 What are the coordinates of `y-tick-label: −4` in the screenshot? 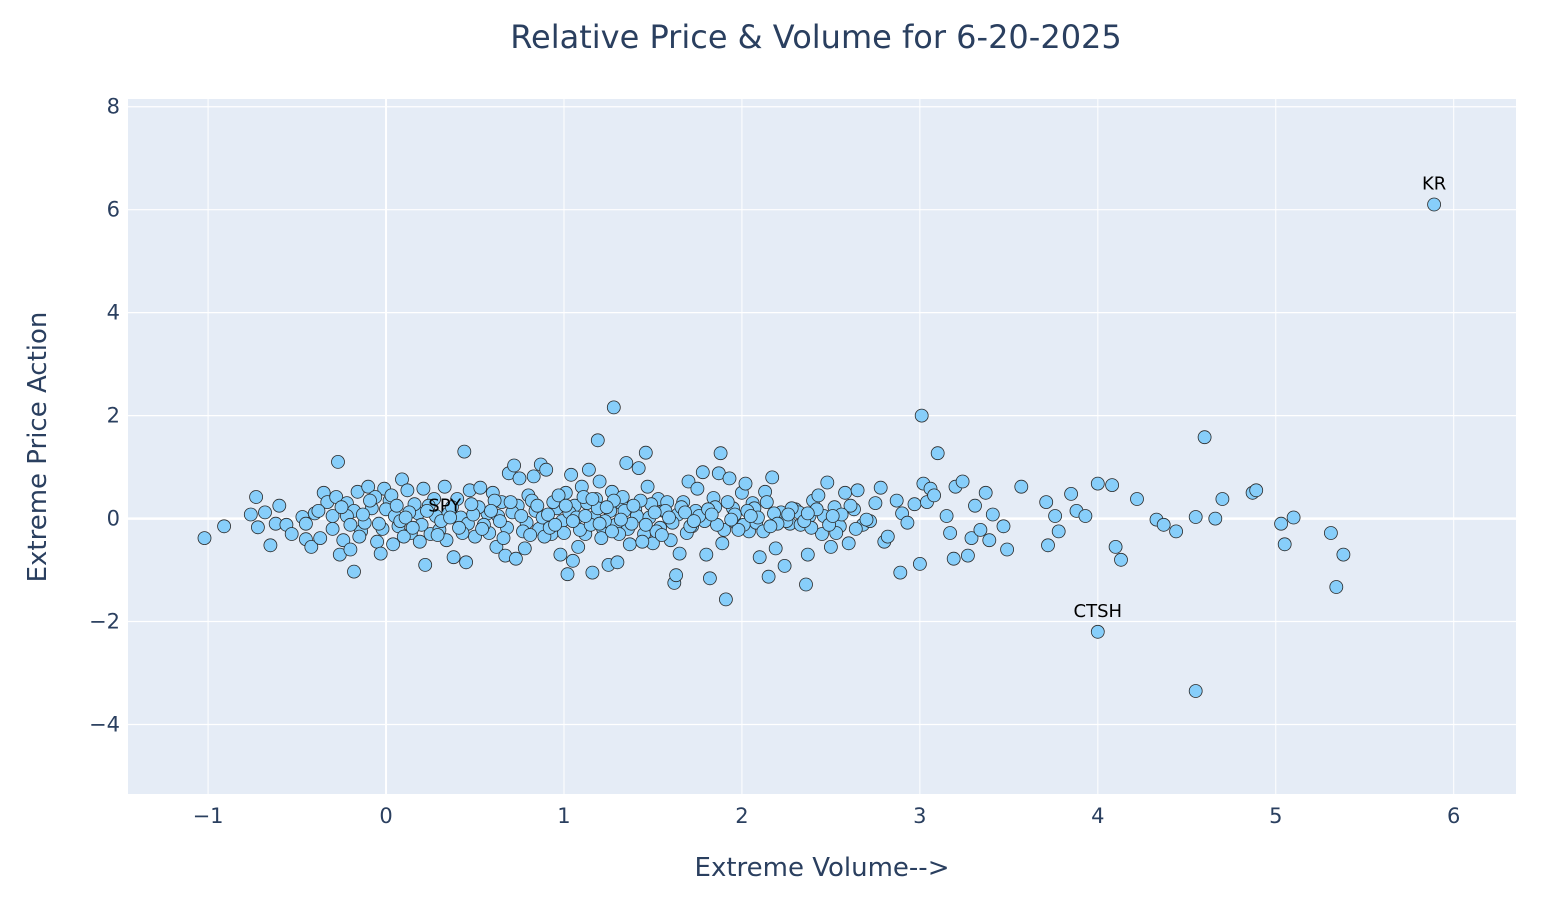 It's located at (104, 725).